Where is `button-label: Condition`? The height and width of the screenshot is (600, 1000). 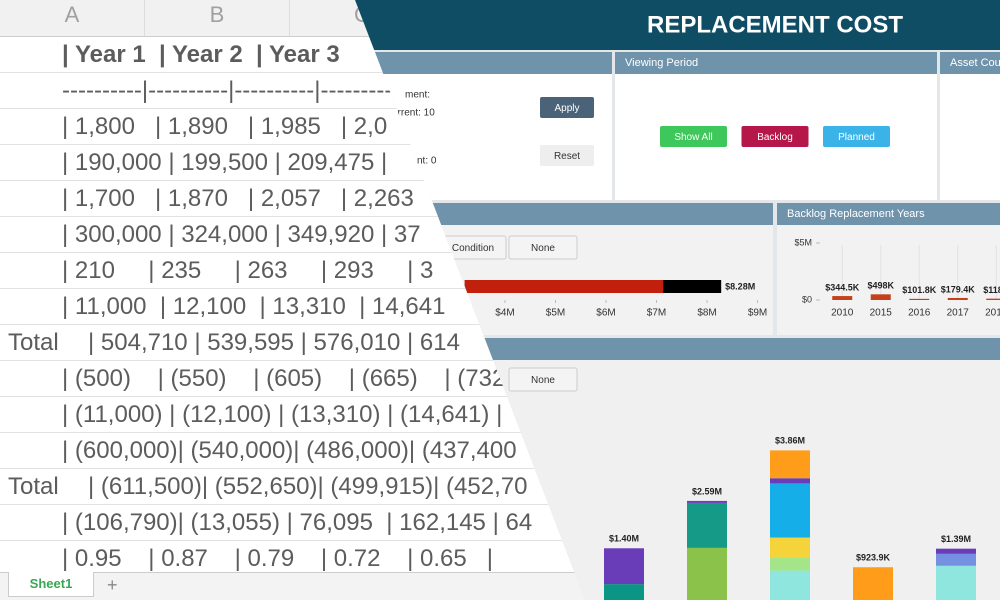 button-label: Condition is located at coordinates (473, 248).